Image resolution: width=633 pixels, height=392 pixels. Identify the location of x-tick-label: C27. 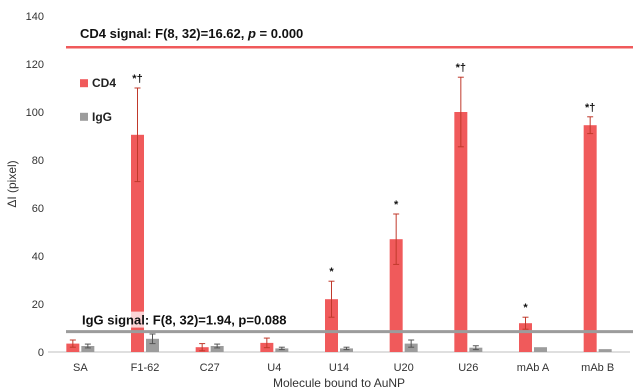
(210, 368).